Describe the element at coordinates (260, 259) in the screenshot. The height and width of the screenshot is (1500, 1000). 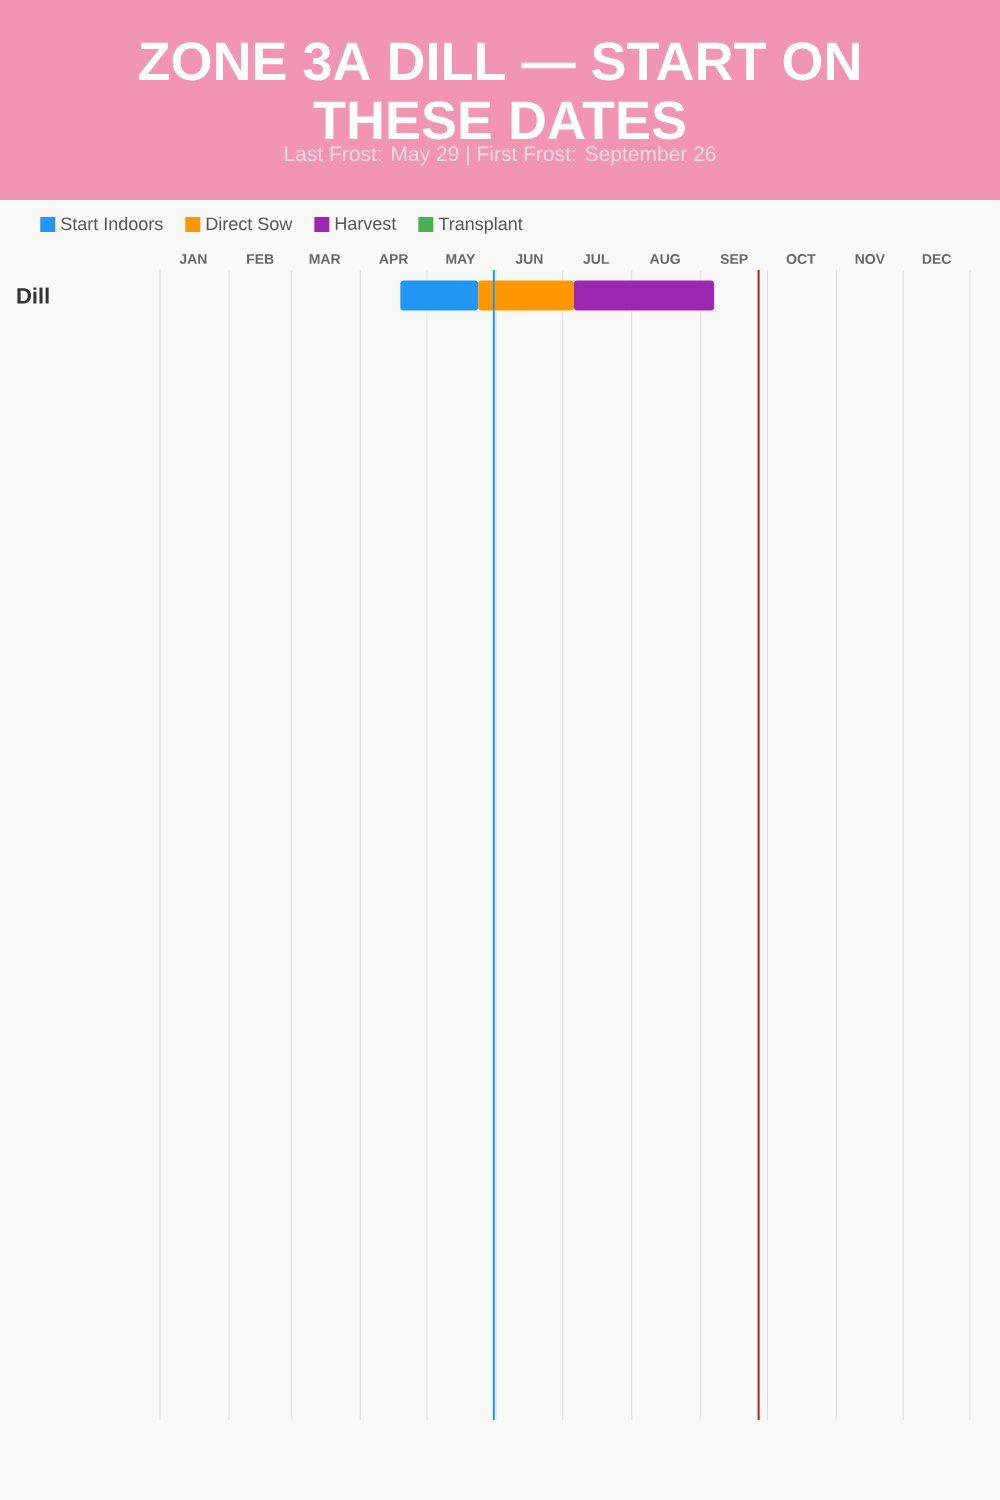
I see `x-tick-label: FEB` at that location.